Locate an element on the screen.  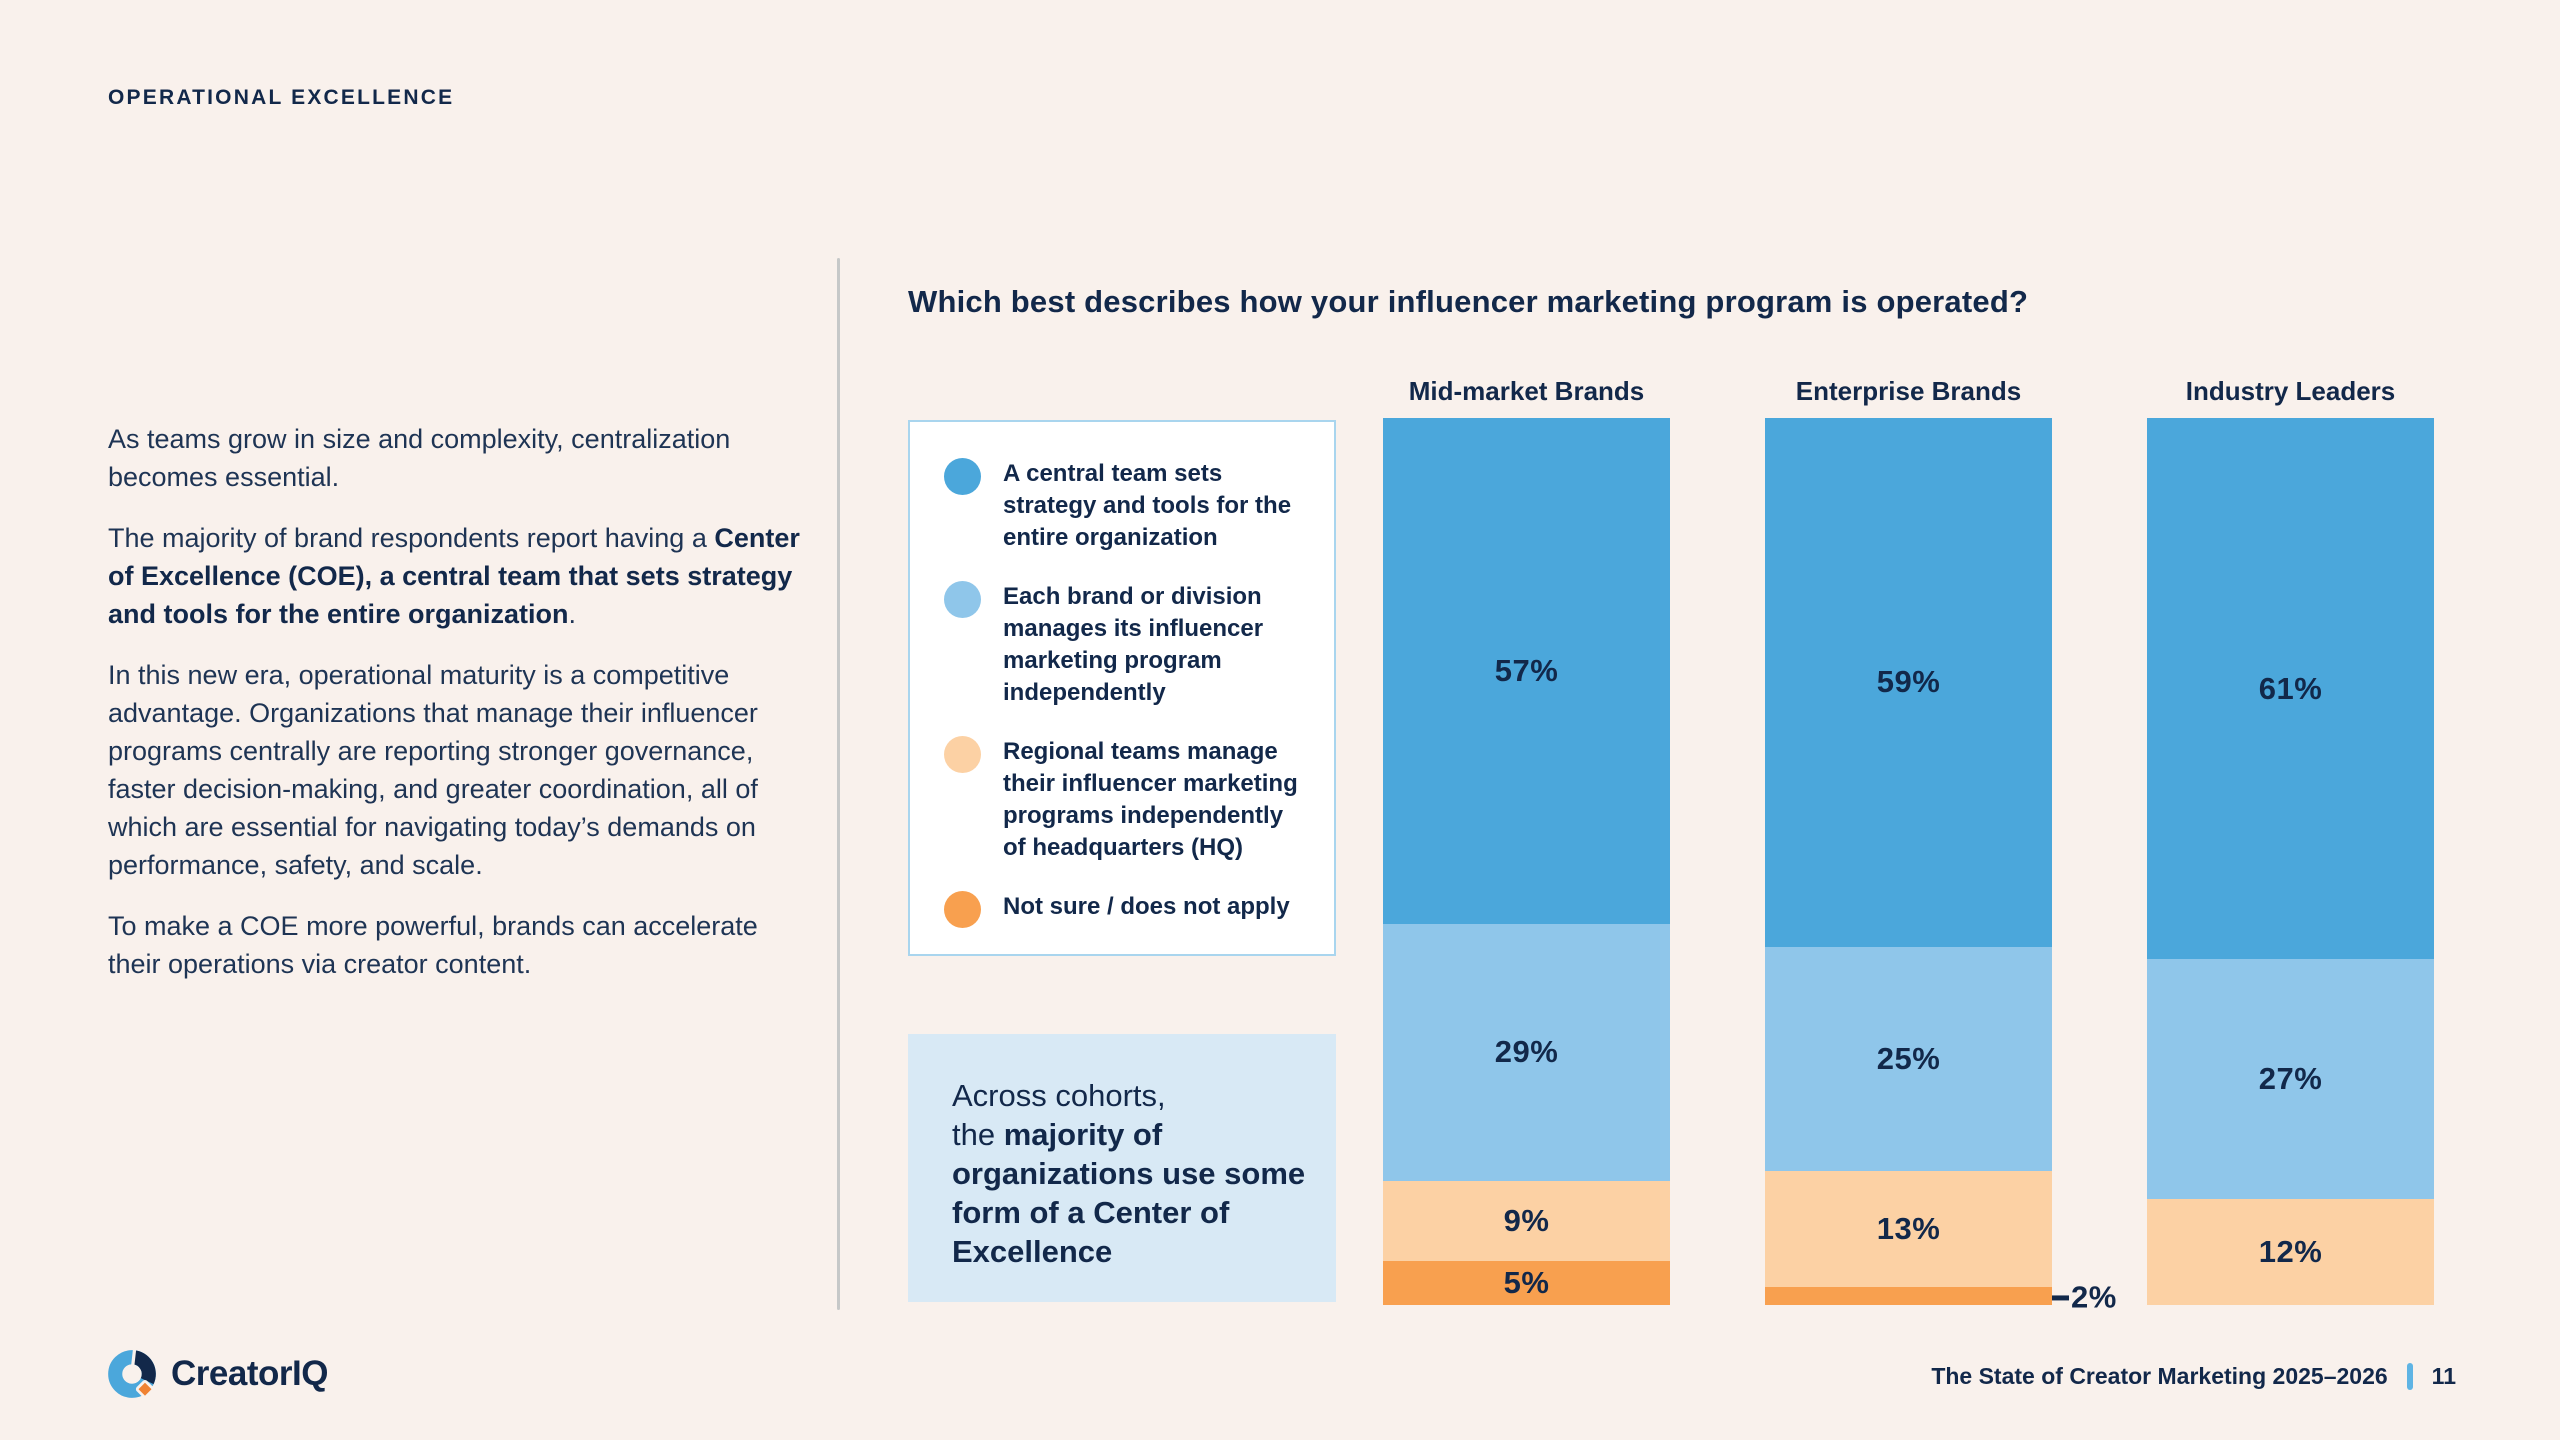
segment-value-label: 61% is located at coordinates (2290, 688).